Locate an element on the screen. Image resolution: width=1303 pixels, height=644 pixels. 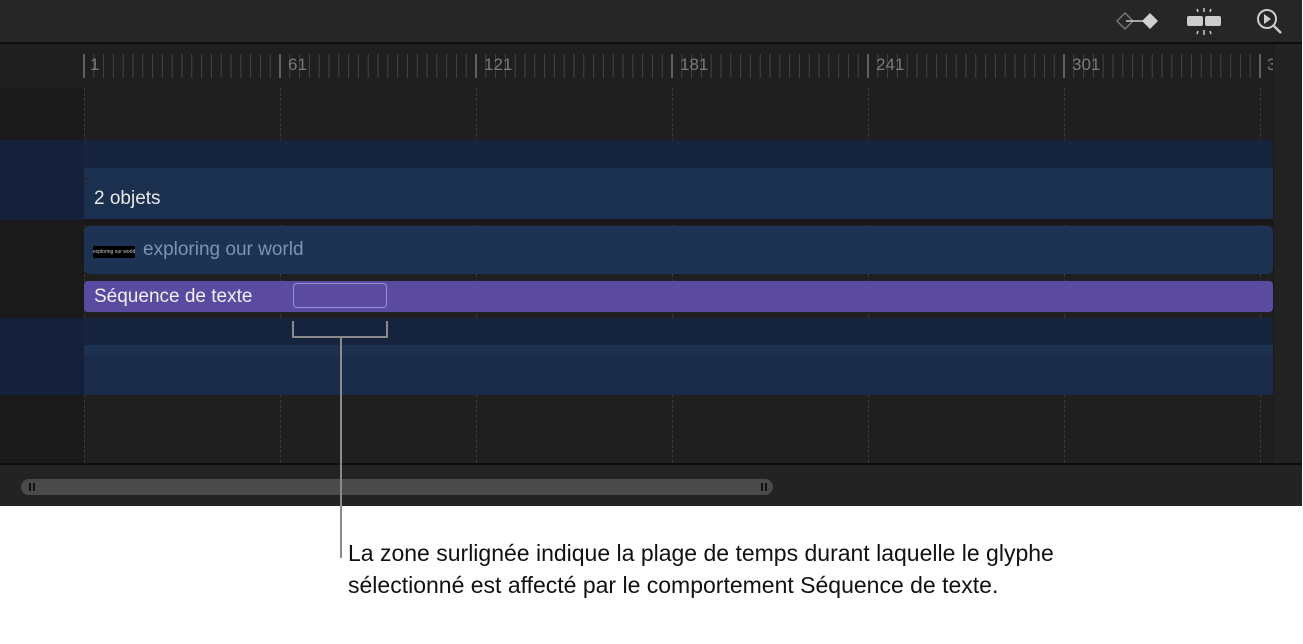
ruler-ticks is located at coordinates (672, 66).